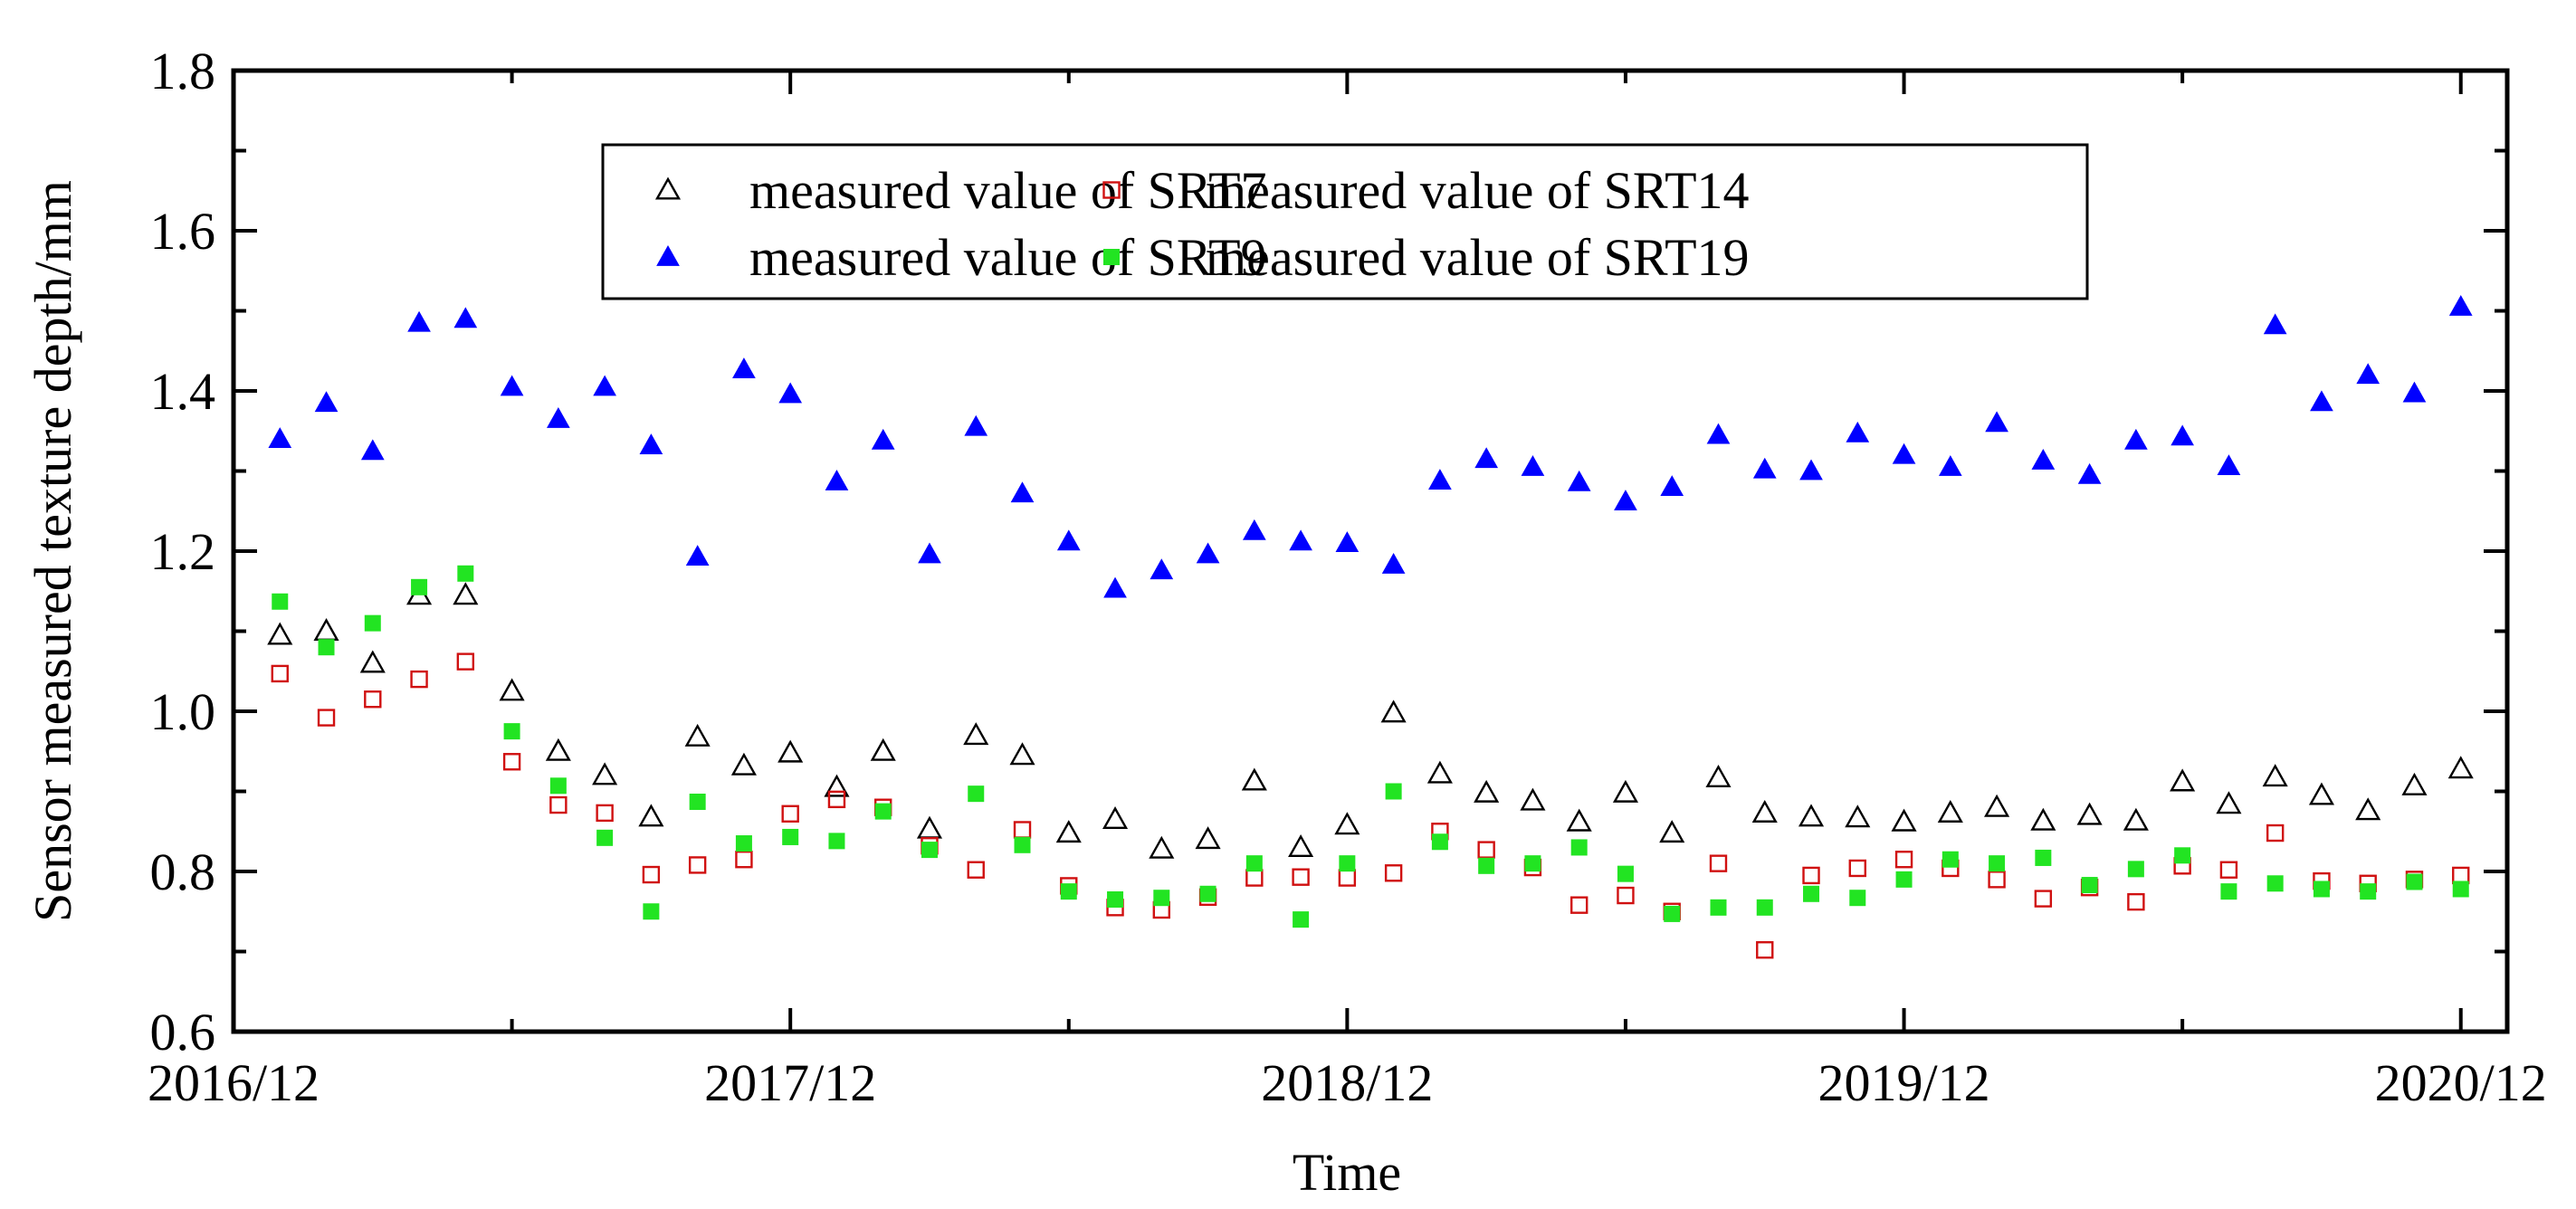  Describe the element at coordinates (183, 871) in the screenshot. I see `y-tick-label: 0.8` at that location.